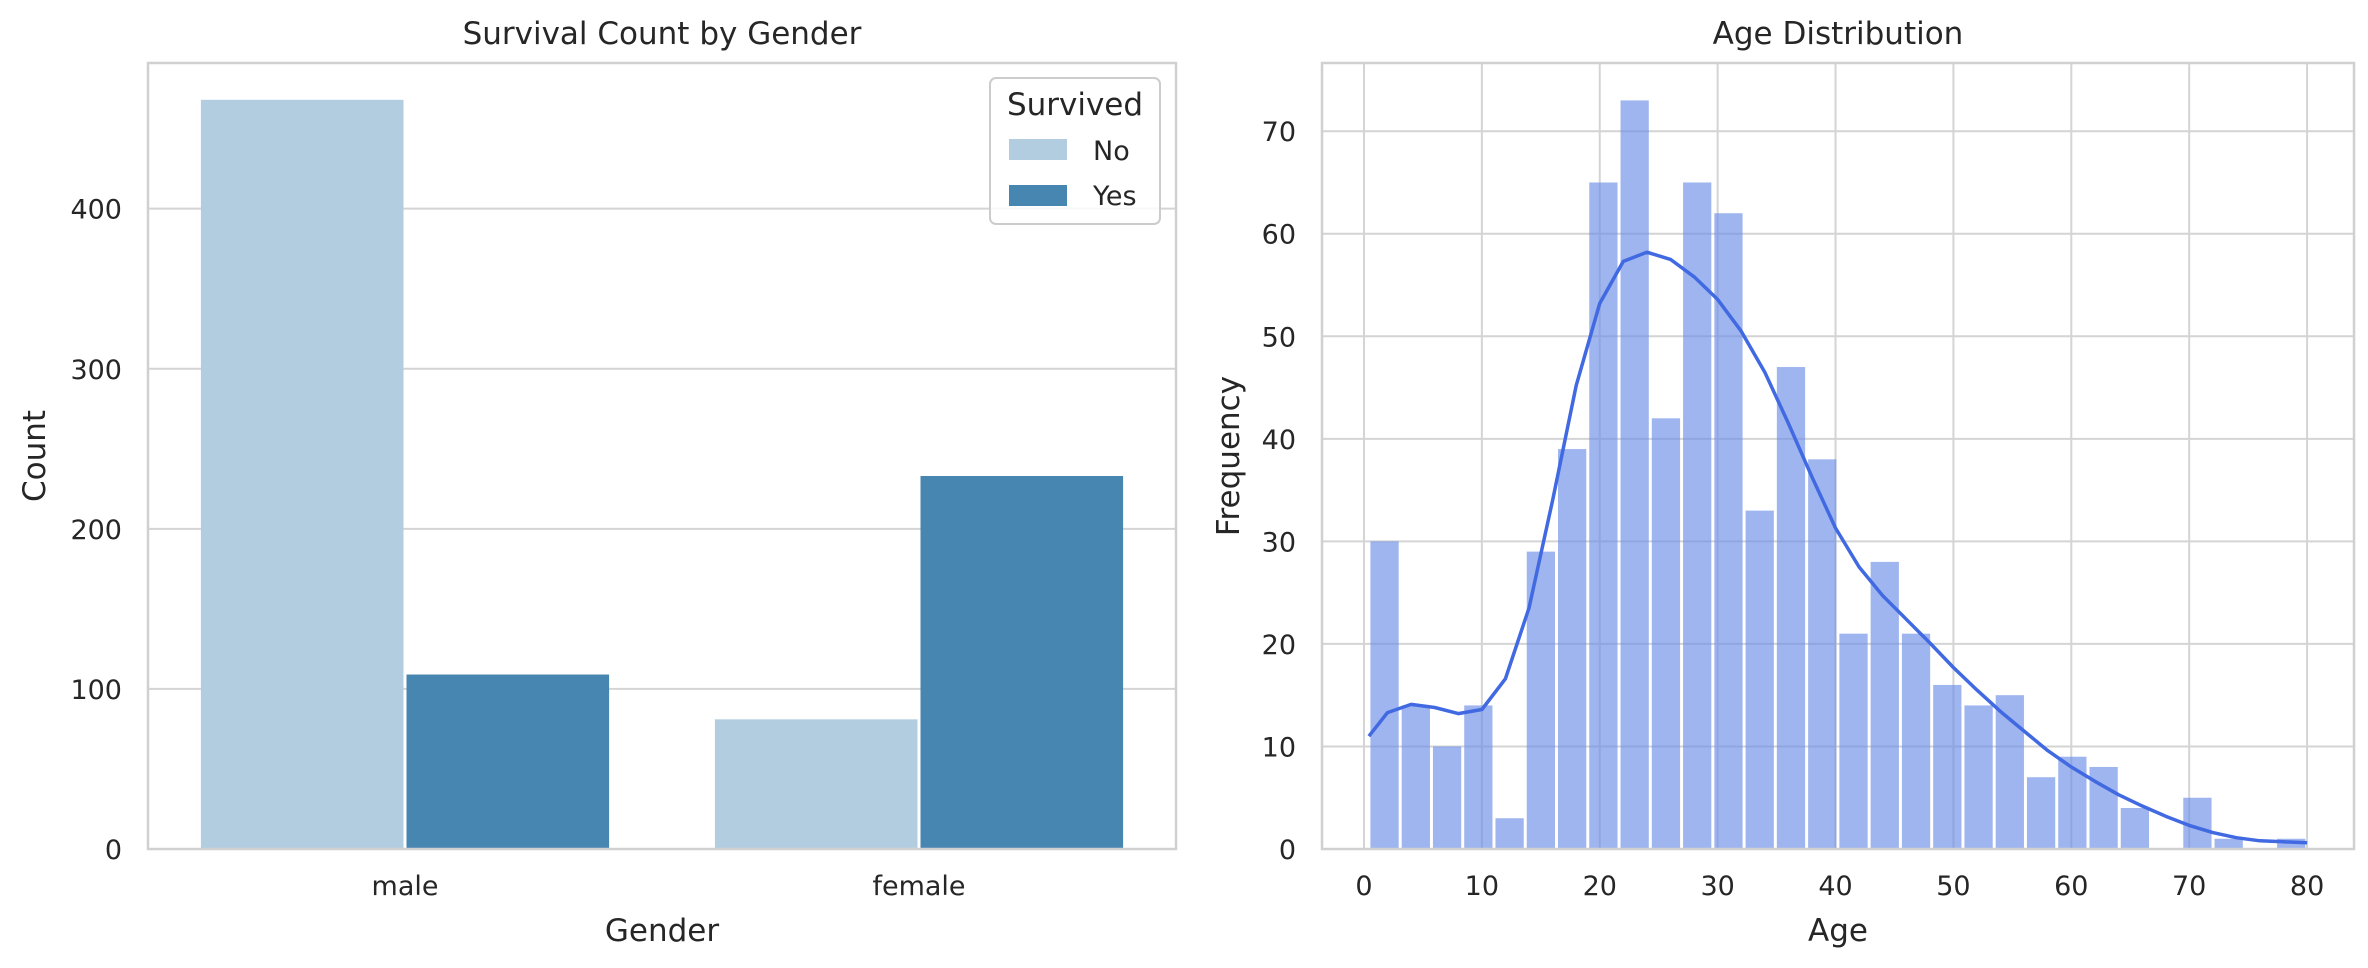 The image size is (2368, 968). I want to click on bar-female-yes, so click(1022, 662).